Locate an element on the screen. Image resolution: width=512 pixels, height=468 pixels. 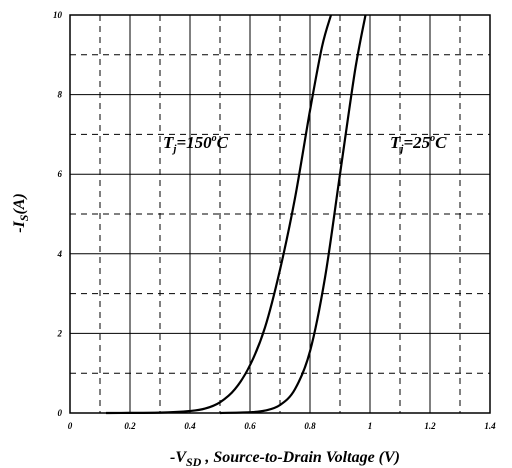
y-axis-label-sub: S is located at coordinates (24, 217).